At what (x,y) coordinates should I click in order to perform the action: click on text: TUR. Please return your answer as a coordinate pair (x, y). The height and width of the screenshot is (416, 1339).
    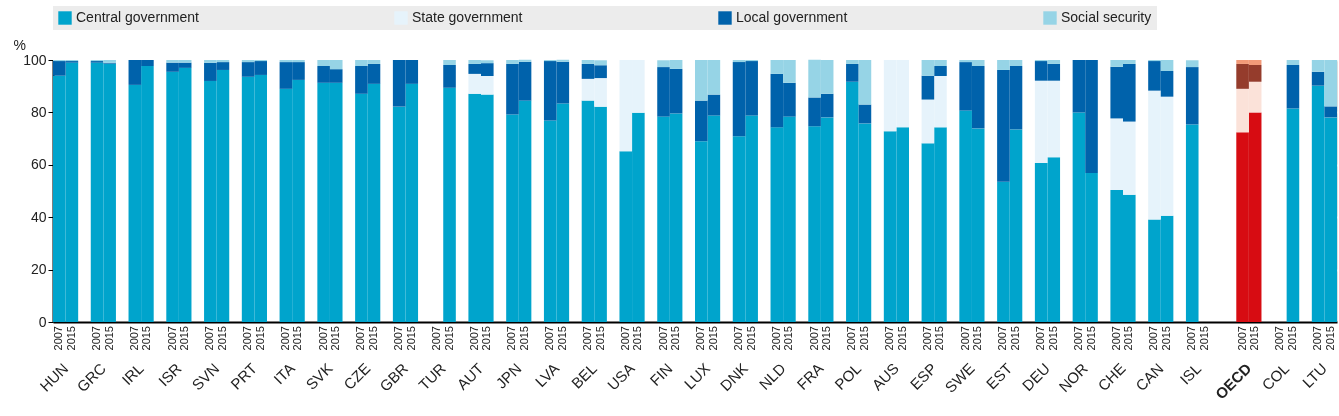
    Looking at the image, I should click on (432, 376).